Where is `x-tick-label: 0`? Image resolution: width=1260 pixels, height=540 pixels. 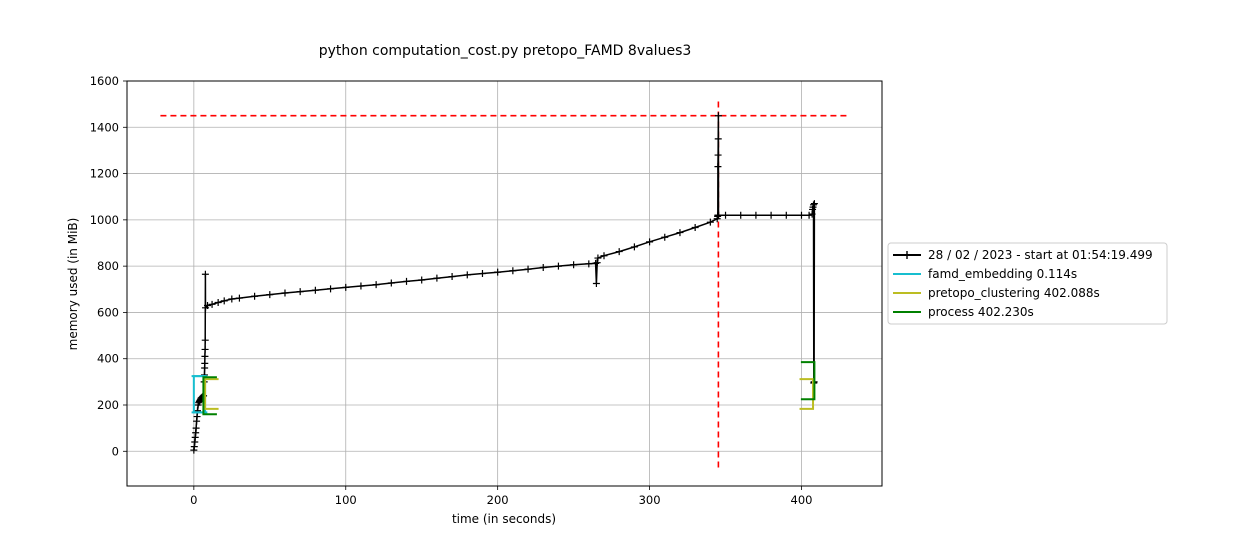
x-tick-label: 0 is located at coordinates (193, 500).